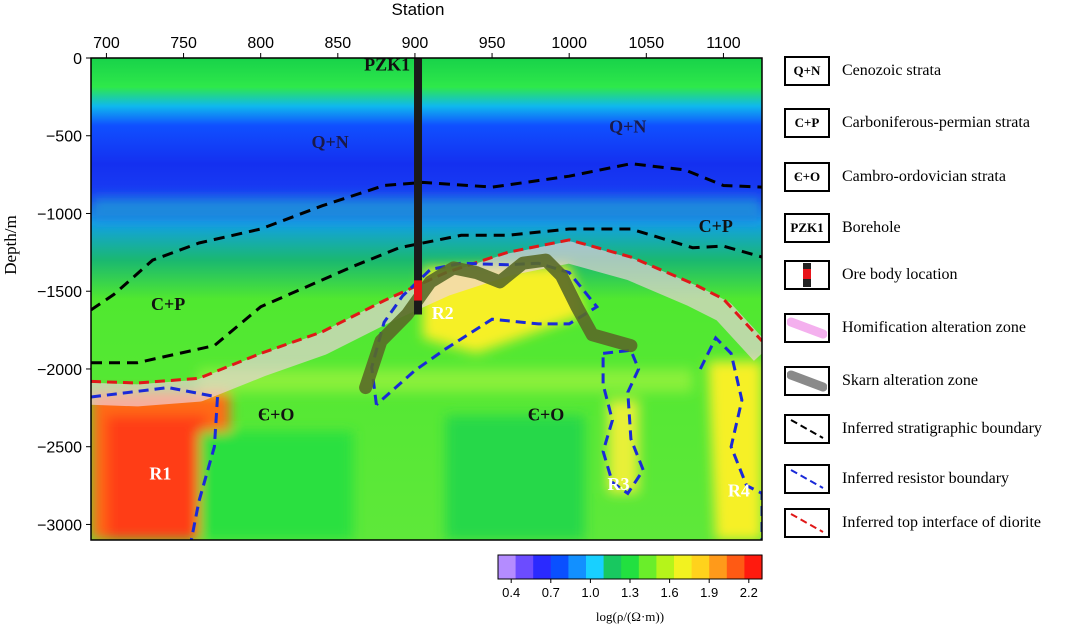 This screenshot has width=1080, height=626. What do you see at coordinates (64, 137) in the screenshot?
I see `y-tick-label: −500` at bounding box center [64, 137].